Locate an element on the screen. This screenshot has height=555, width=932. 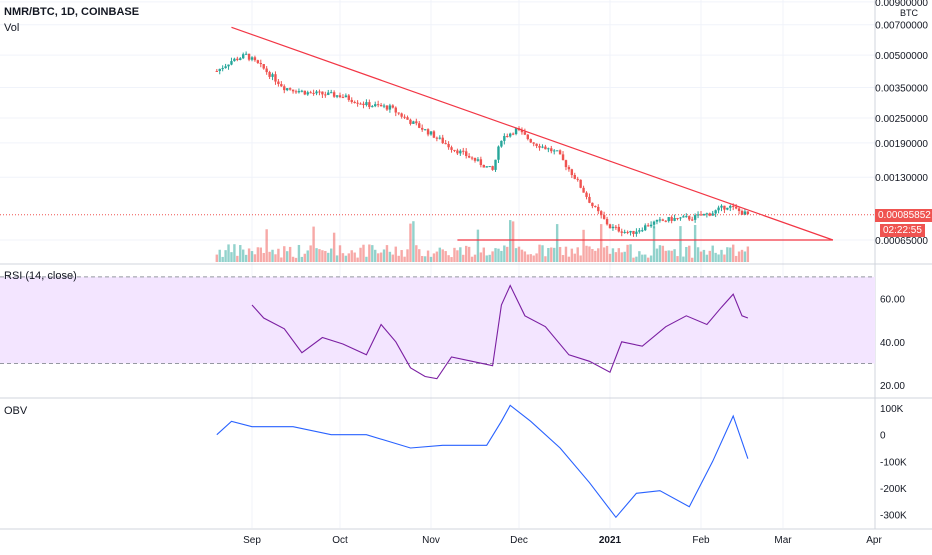
rsi-label: RSI (14, close) is located at coordinates (40, 276).